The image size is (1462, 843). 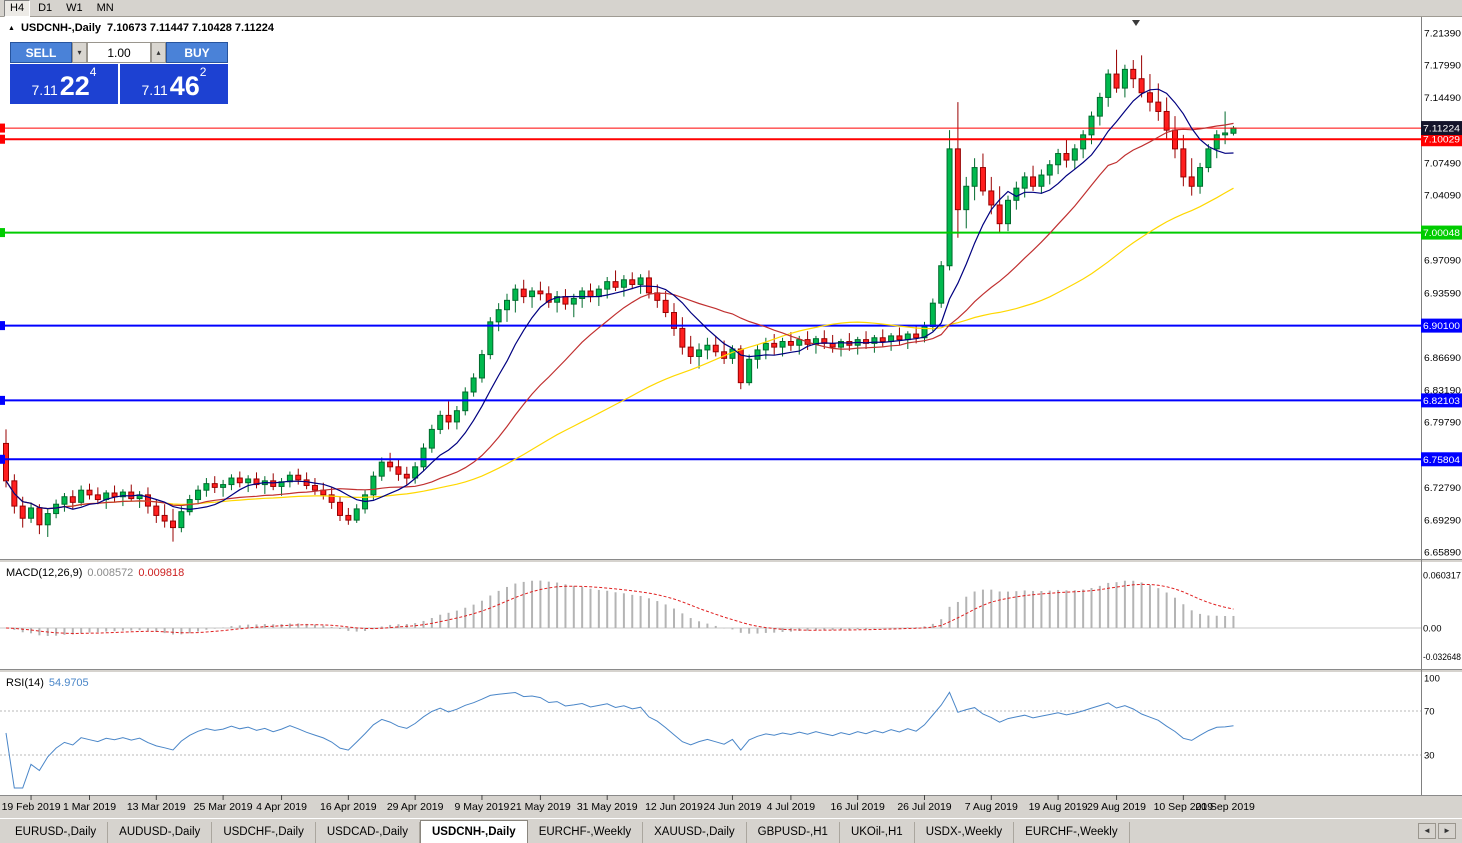 What do you see at coordinates (1429, 756) in the screenshot?
I see `svg-text: 30` at bounding box center [1429, 756].